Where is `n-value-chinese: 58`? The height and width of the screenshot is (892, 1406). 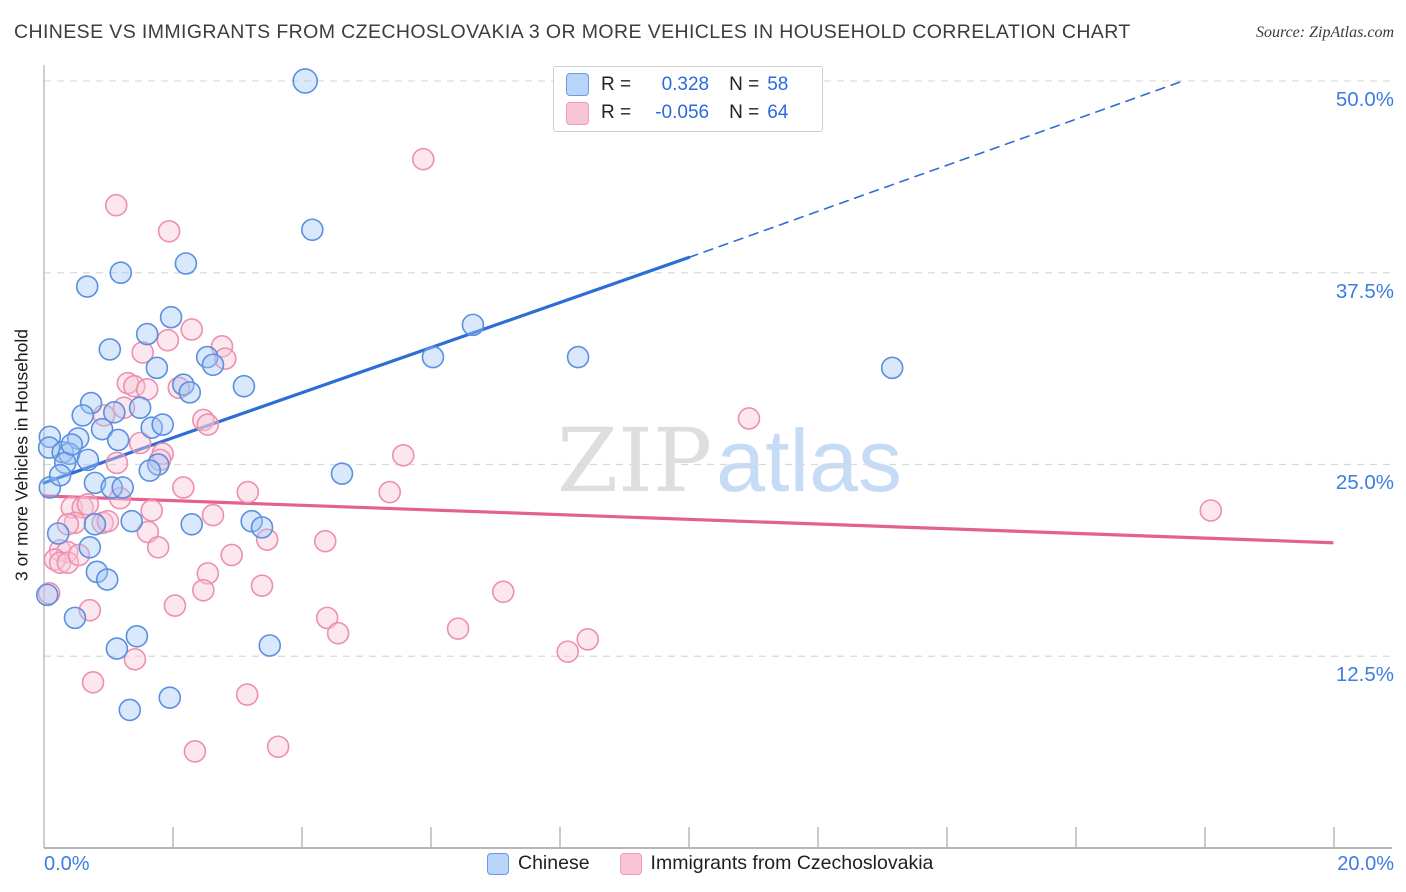
n-value-chinese: 58 is located at coordinates (778, 84).